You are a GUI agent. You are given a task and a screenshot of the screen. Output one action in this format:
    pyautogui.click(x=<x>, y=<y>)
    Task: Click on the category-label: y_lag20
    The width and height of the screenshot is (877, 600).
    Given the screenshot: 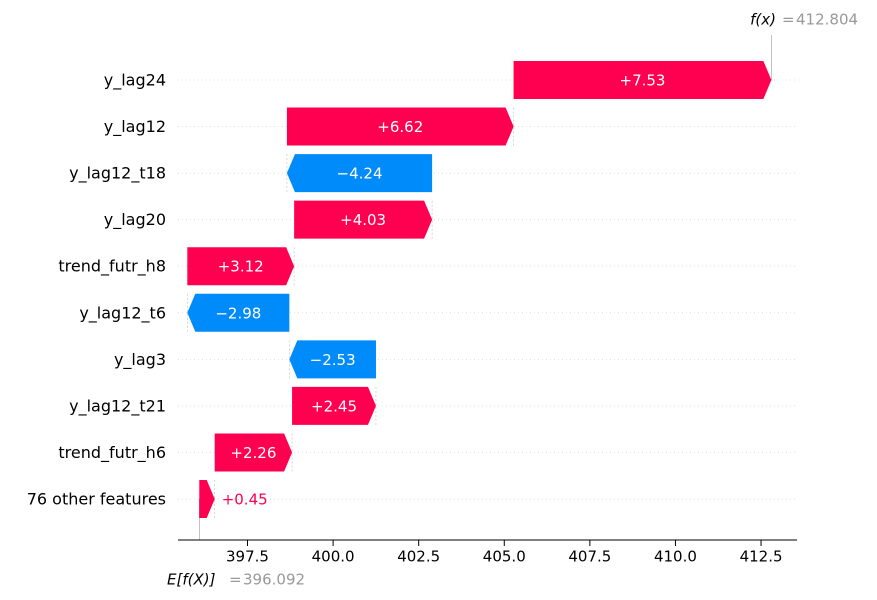 What is the action you would take?
    pyautogui.click(x=135, y=220)
    